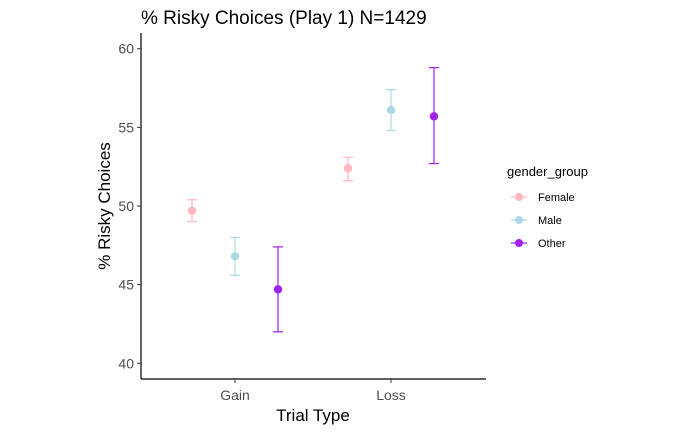  What do you see at coordinates (284, 18) in the screenshot?
I see `chart-title: % Risky Choices (Play 1) N=1429` at bounding box center [284, 18].